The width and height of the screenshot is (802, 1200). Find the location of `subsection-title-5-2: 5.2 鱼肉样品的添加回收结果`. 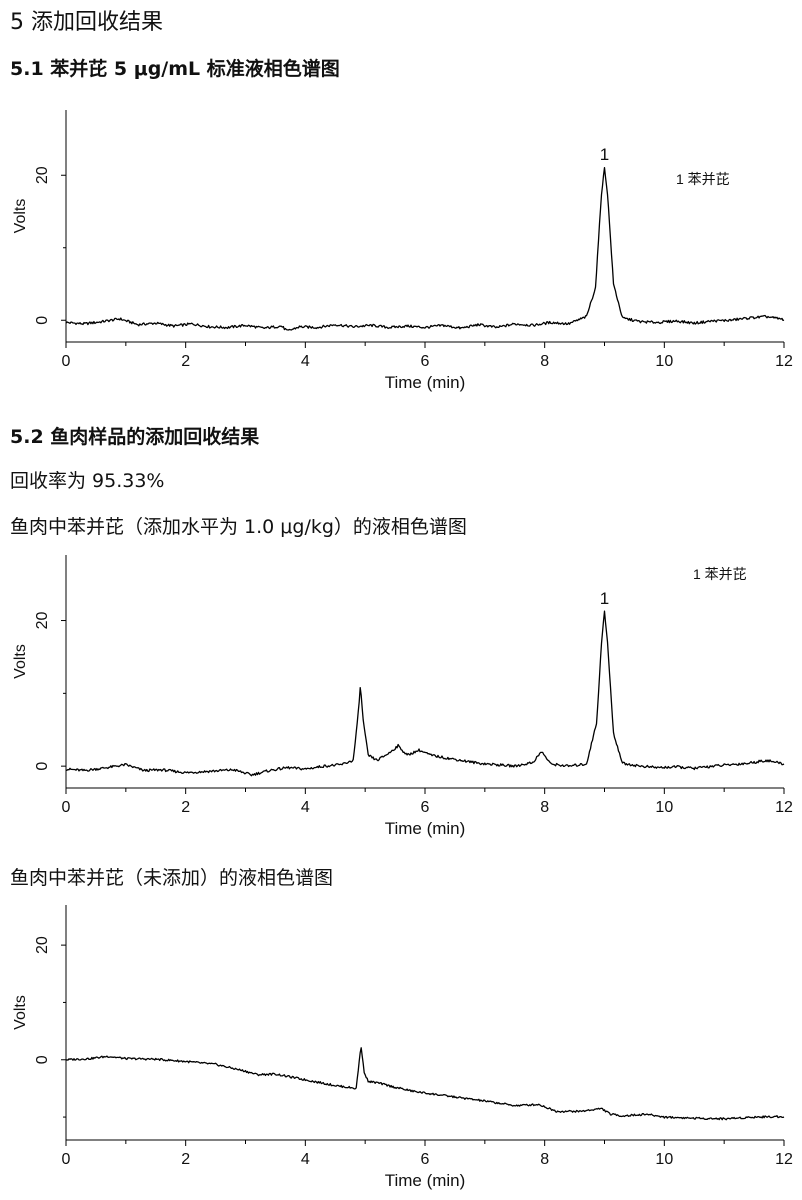

subsection-title-5-2: 5.2 鱼肉样品的添加回收结果 is located at coordinates (135, 437).